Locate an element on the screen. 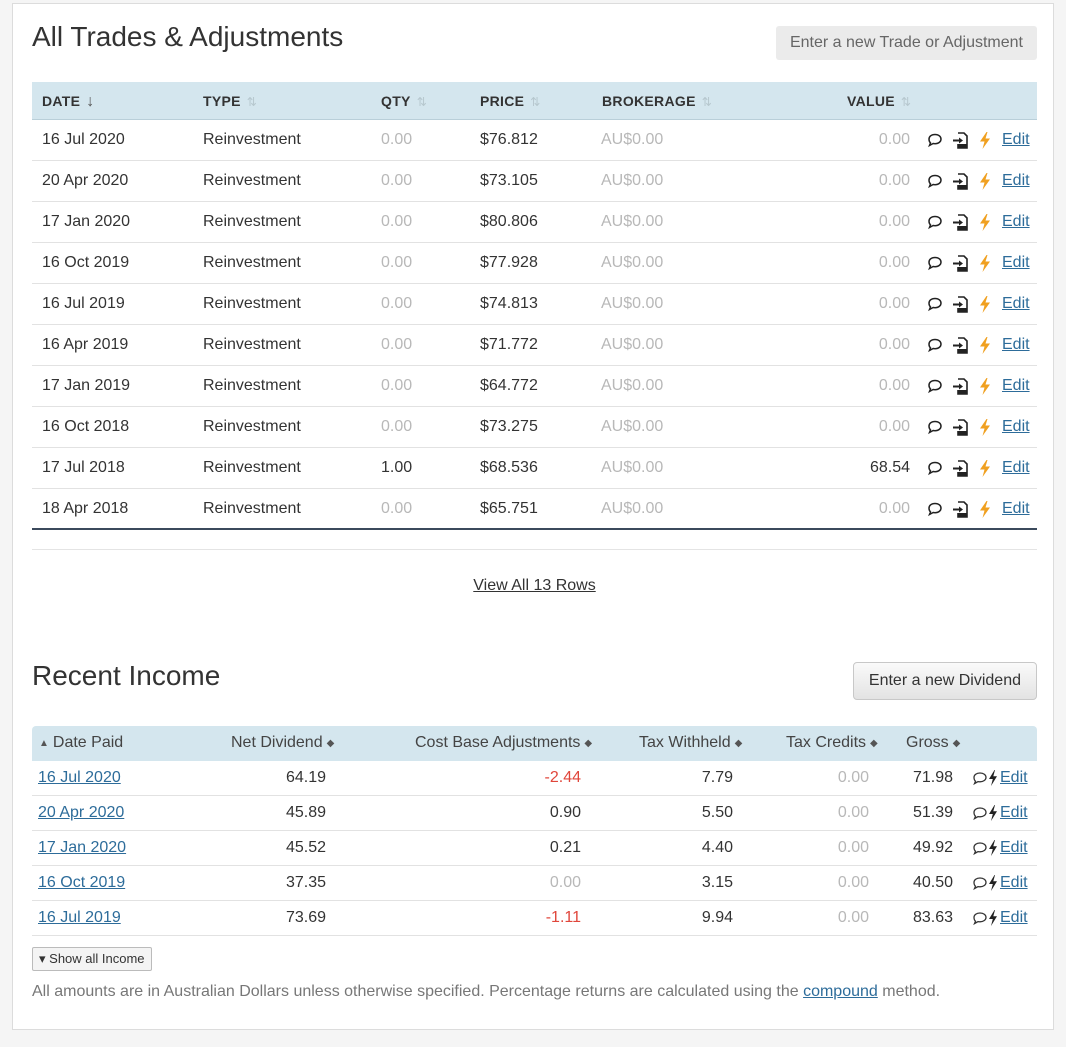  col-brokerage: BROKERAGE ⇅ is located at coordinates (657, 101).